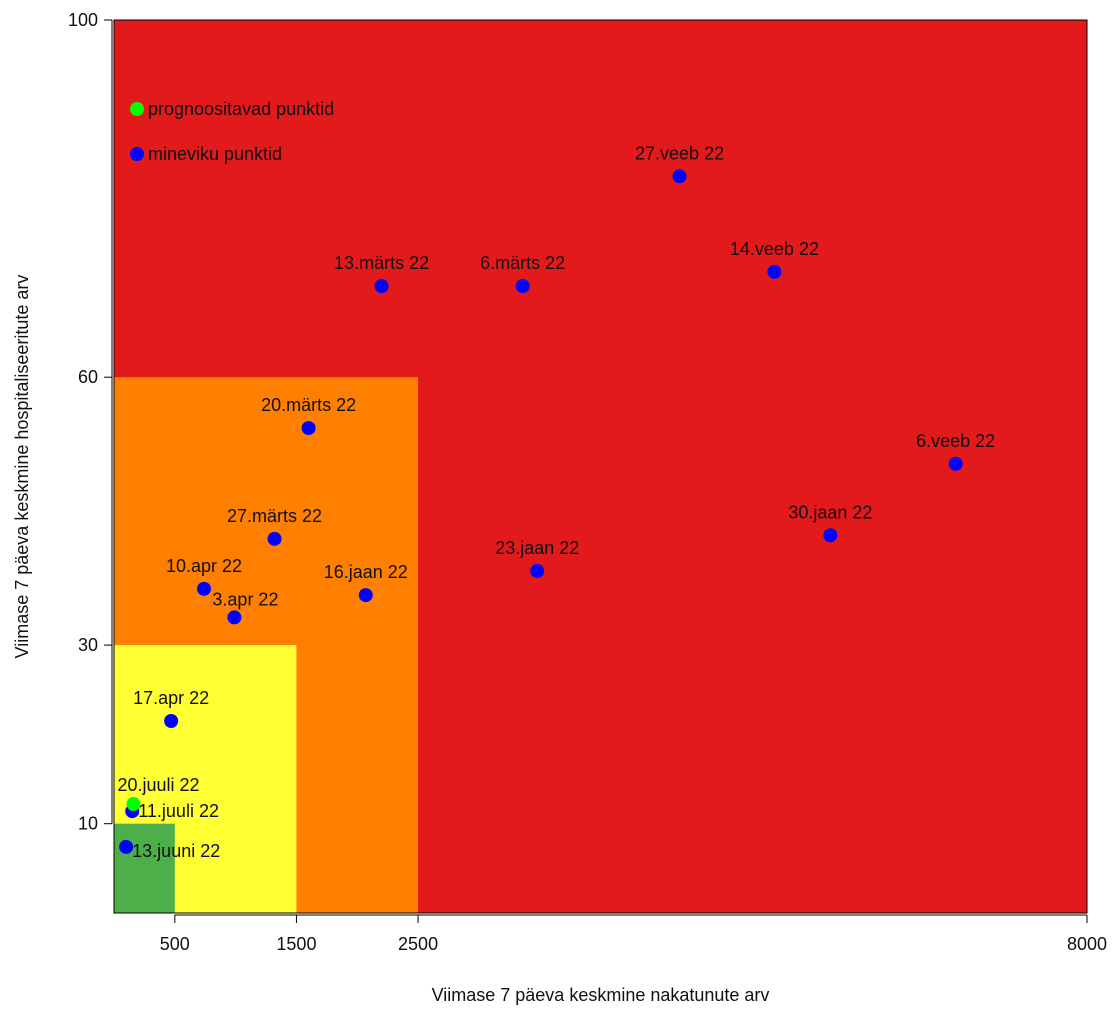 The width and height of the screenshot is (1113, 1019). I want to click on x-axis-title: Viimase 7 päeva keskmine nakatunute arv, so click(601, 995).